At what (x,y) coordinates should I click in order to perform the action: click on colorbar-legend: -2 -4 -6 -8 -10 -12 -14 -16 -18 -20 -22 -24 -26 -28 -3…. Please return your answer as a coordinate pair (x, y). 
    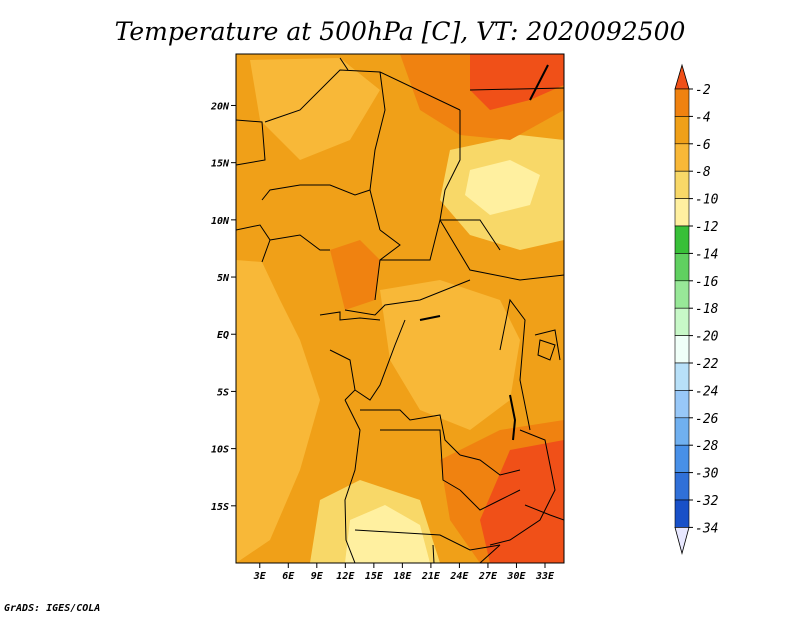
    Looking at the image, I should click on (696, 309).